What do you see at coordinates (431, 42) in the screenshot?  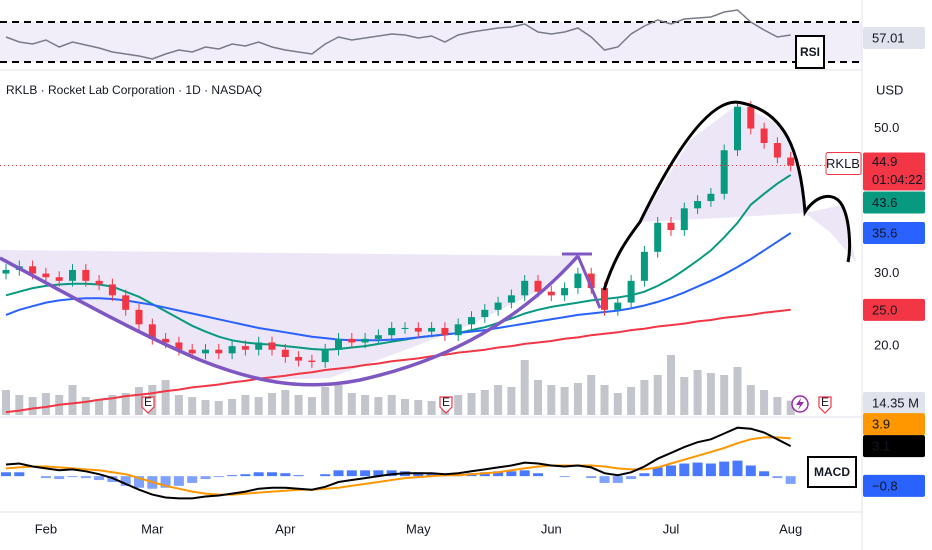 I see `rsi-band` at bounding box center [431, 42].